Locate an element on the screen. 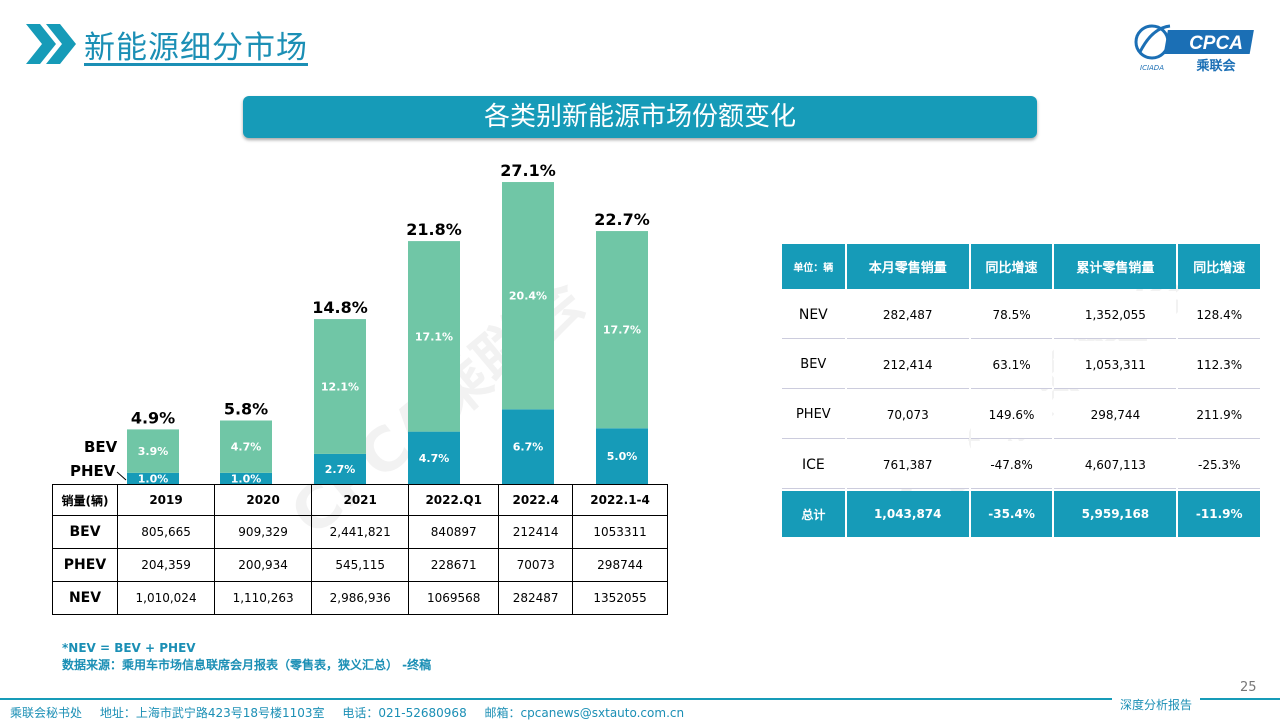 The image size is (1280, 721). legend-pointer-line is located at coordinates (121, 476).